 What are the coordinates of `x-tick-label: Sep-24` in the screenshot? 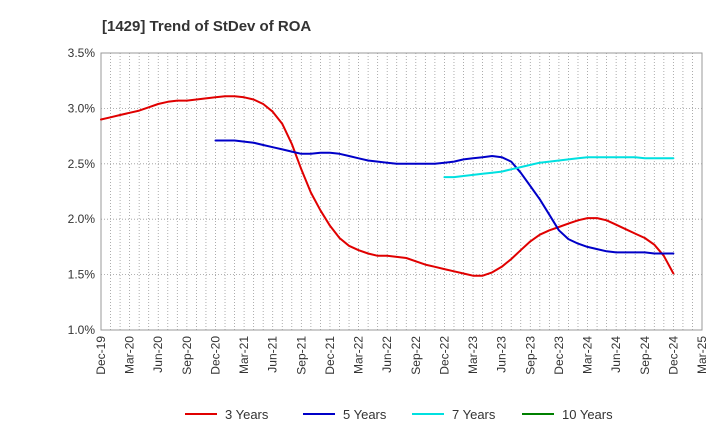 It's located at (645, 355).